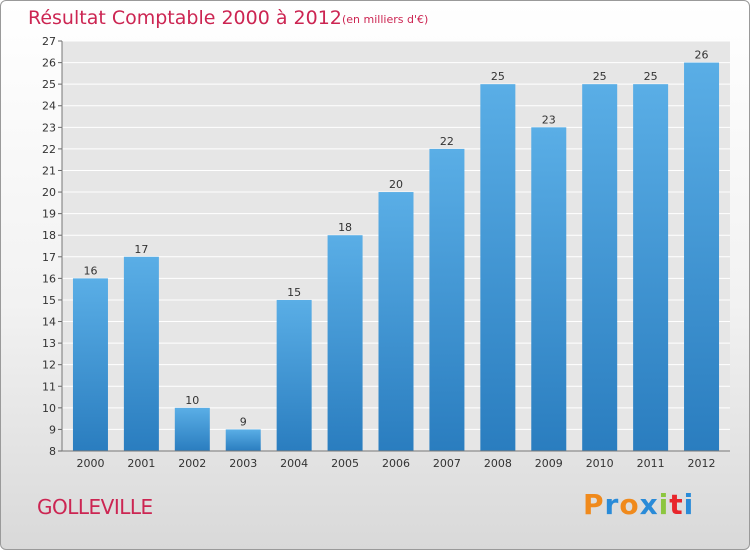 The image size is (750, 550). I want to click on y-tick-label: 24, so click(49, 106).